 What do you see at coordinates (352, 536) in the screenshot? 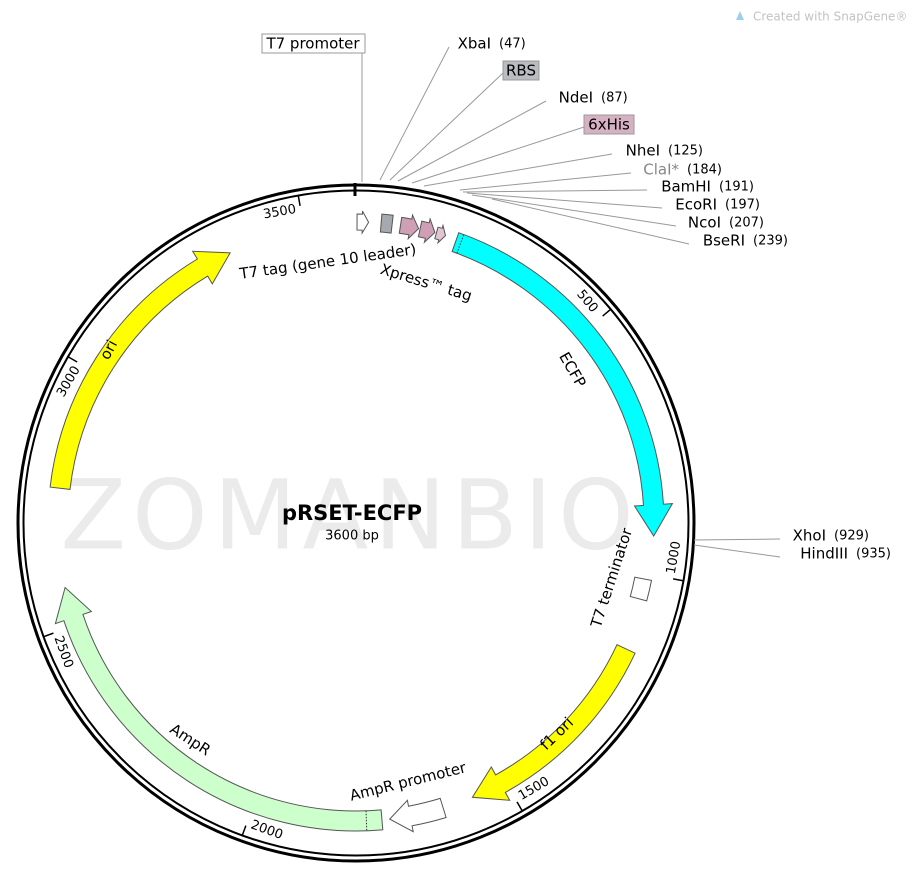
I see `plasmid-size: 3600 bp` at bounding box center [352, 536].